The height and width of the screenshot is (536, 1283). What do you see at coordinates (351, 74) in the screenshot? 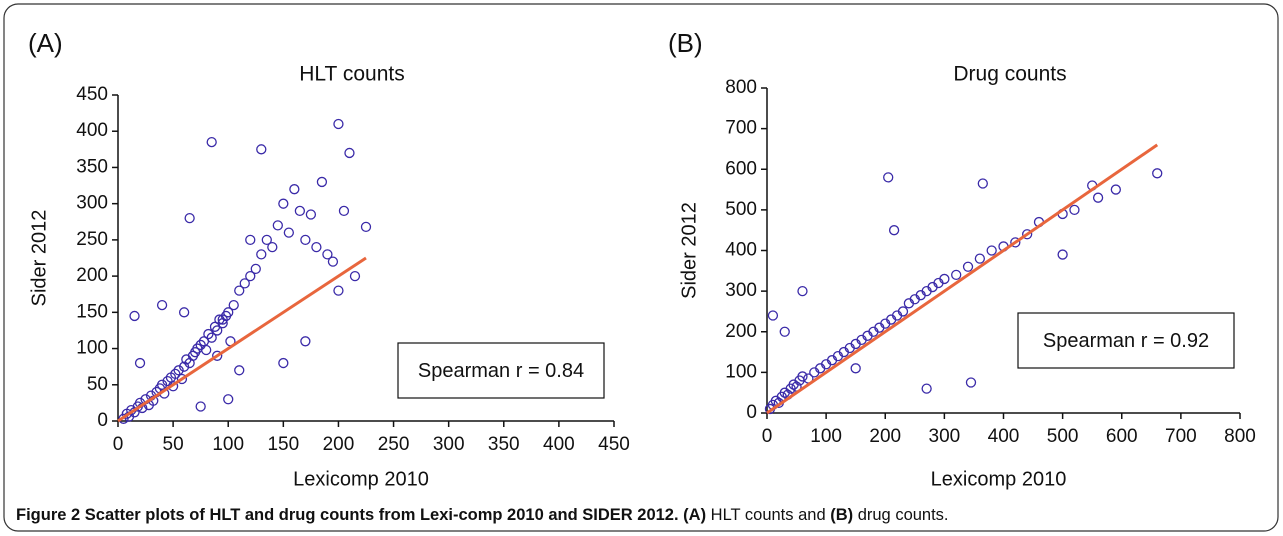
I see `chart-title: HLT counts` at bounding box center [351, 74].